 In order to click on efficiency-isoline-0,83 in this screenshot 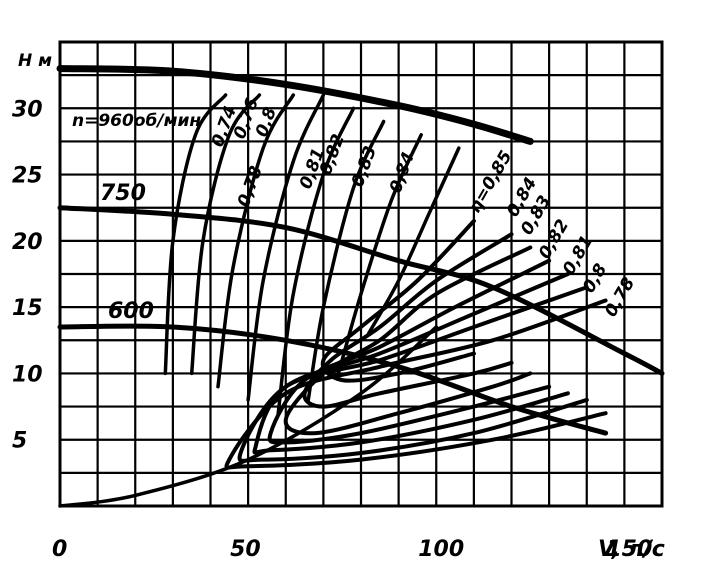, I will do `click(379, 254)`.